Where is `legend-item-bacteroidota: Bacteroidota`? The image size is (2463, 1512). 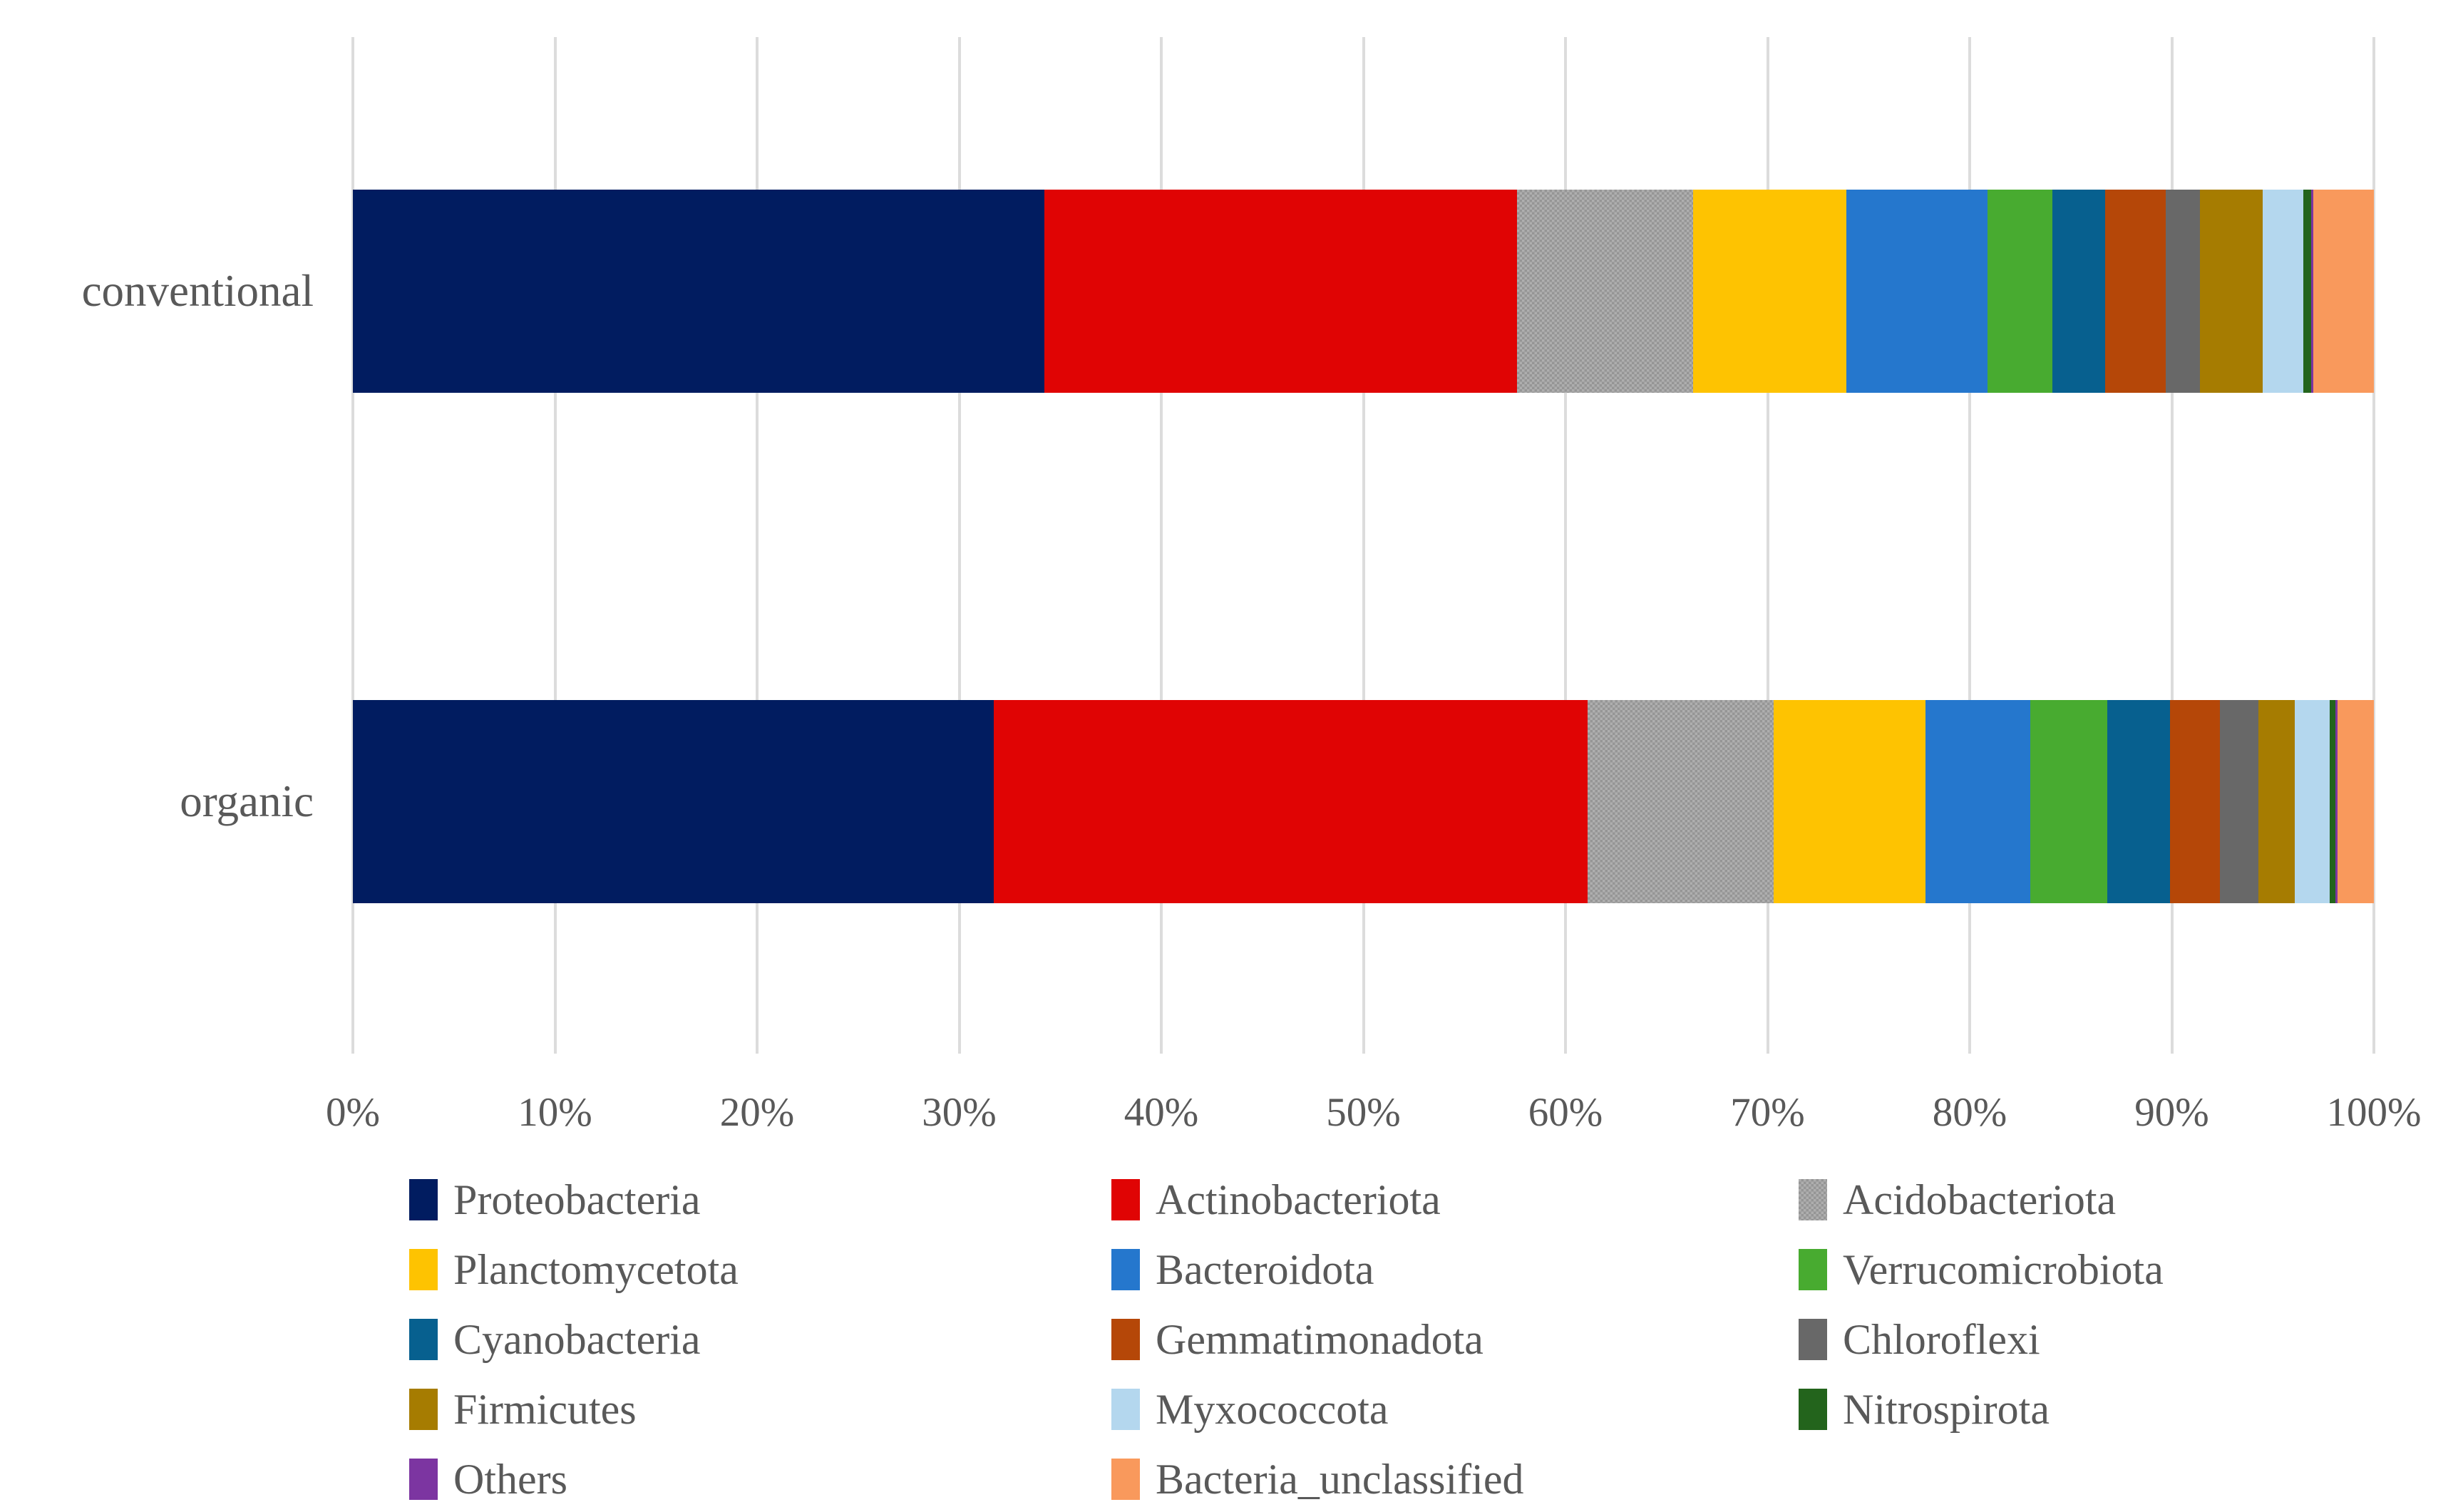 legend-item-bacteroidota: Bacteroidota is located at coordinates (1242, 1270).